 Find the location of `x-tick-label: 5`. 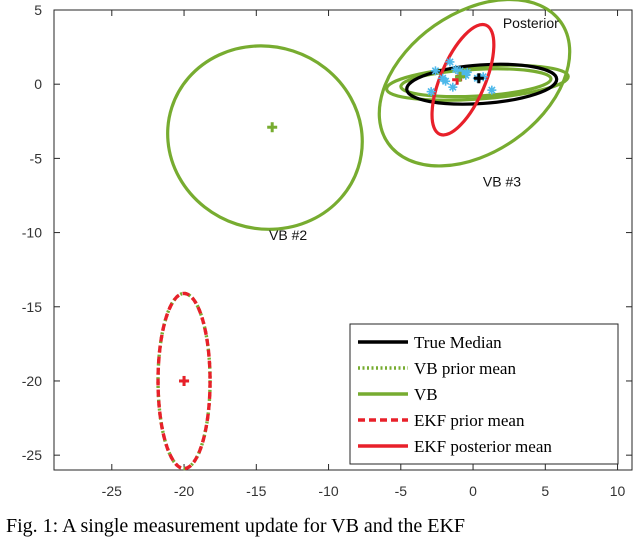

x-tick-label: 5 is located at coordinates (545, 491).